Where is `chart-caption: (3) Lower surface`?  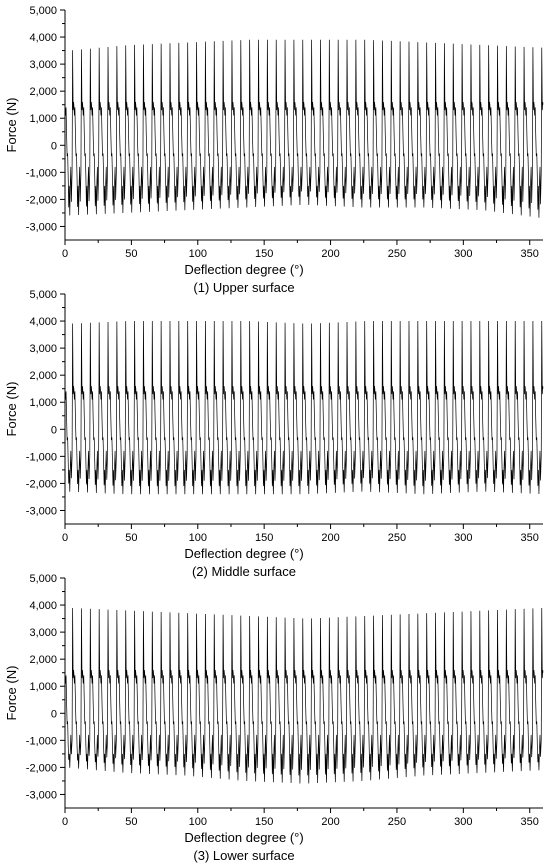 chart-caption: (3) Lower surface is located at coordinates (243, 855).